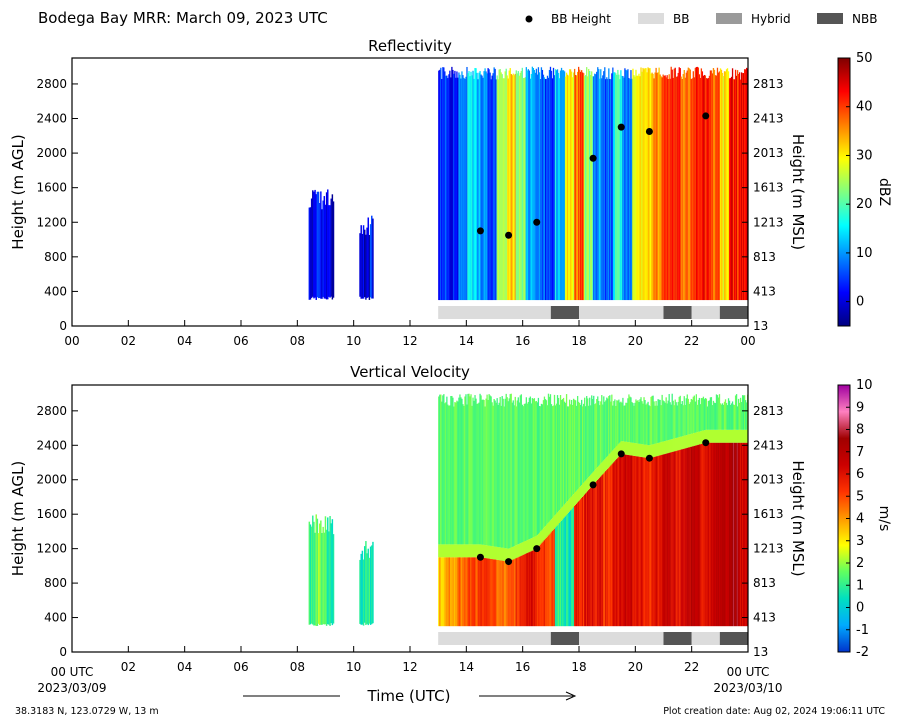 The image size is (900, 725). What do you see at coordinates (71, 341) in the screenshot?
I see `x-tick-label: 00` at bounding box center [71, 341].